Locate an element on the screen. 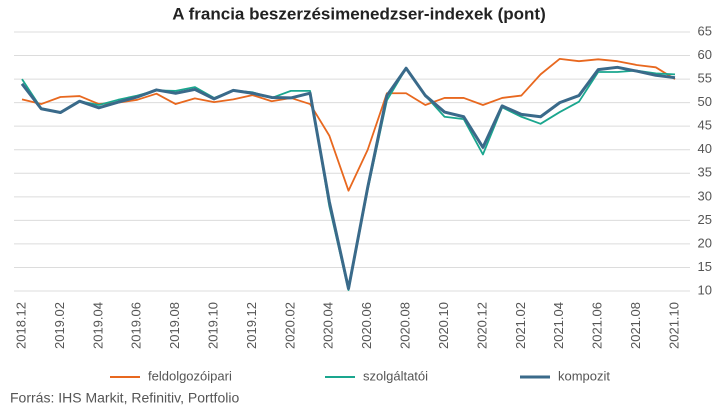 The width and height of the screenshot is (718, 415). x-tick-label: 2020.04 is located at coordinates (328, 325).